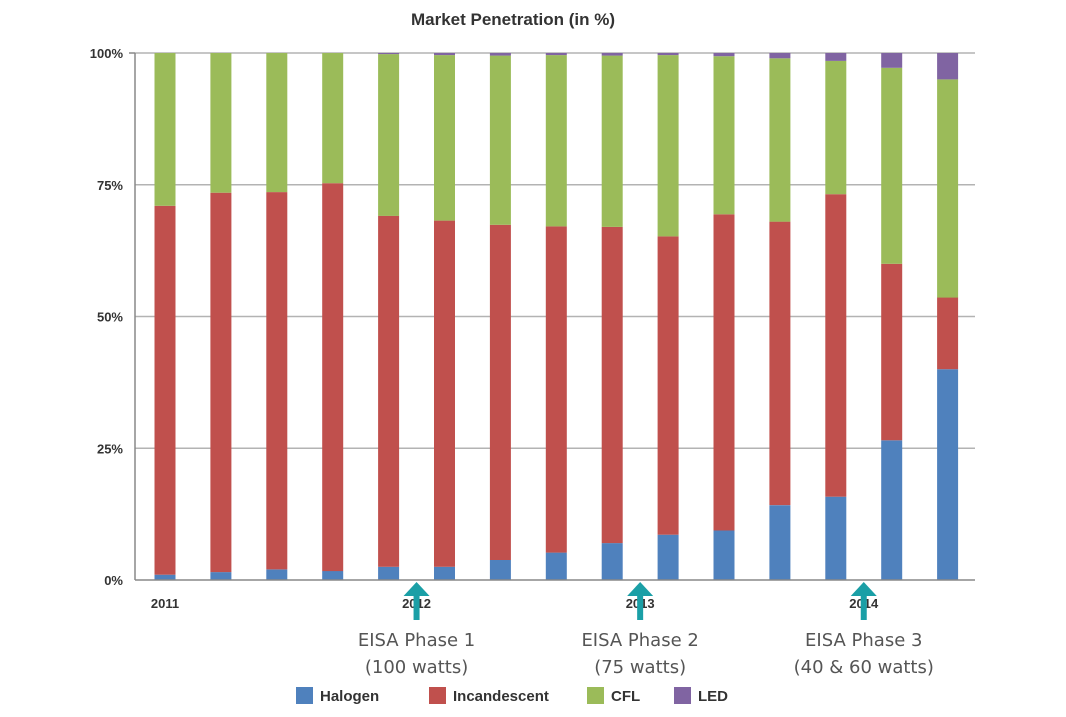  What do you see at coordinates (110, 185) in the screenshot?
I see `y-tick-label: 75%` at bounding box center [110, 185].